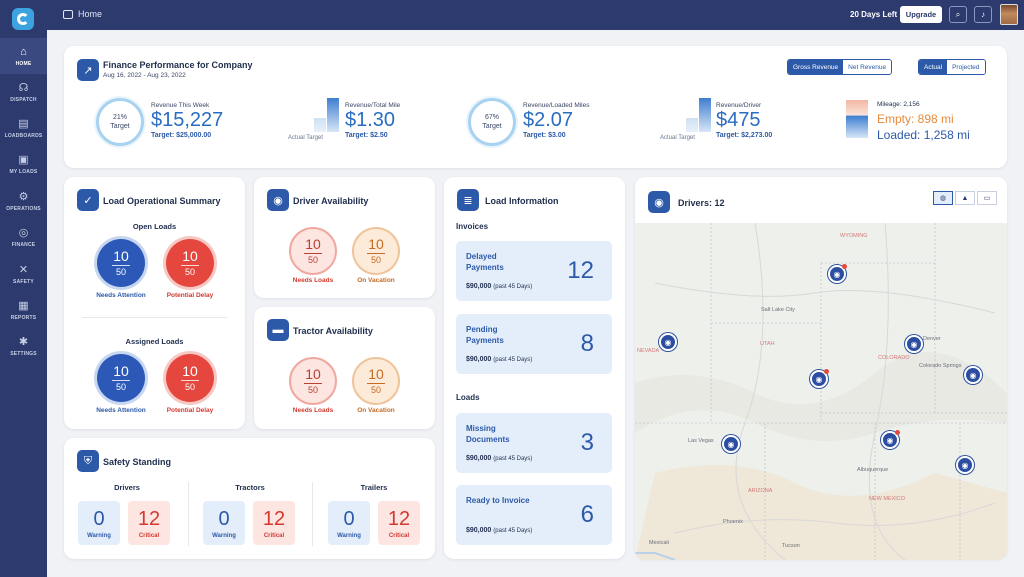 The image size is (1024, 577). Describe the element at coordinates (349, 518) in the screenshot. I see `warning-count: 0` at that location.